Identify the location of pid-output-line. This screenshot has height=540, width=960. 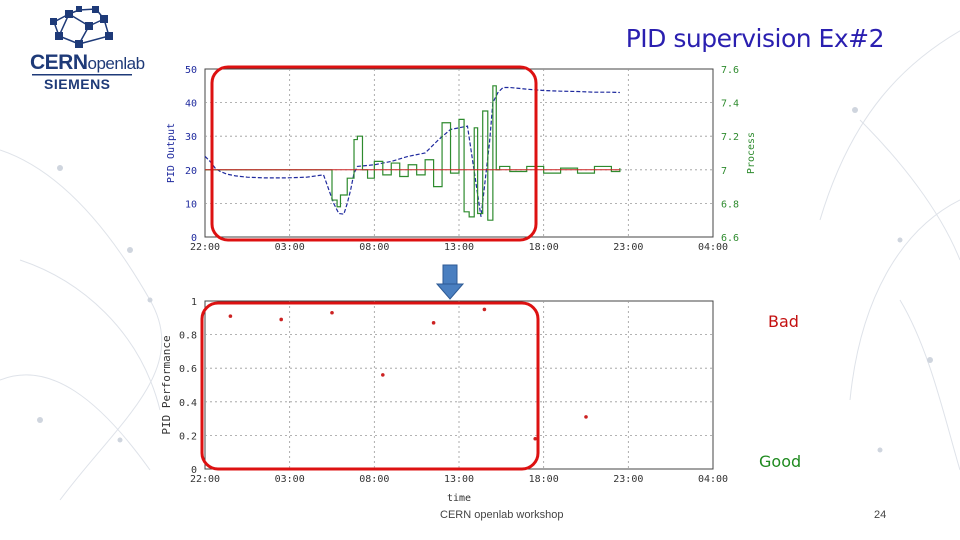
(412, 151).